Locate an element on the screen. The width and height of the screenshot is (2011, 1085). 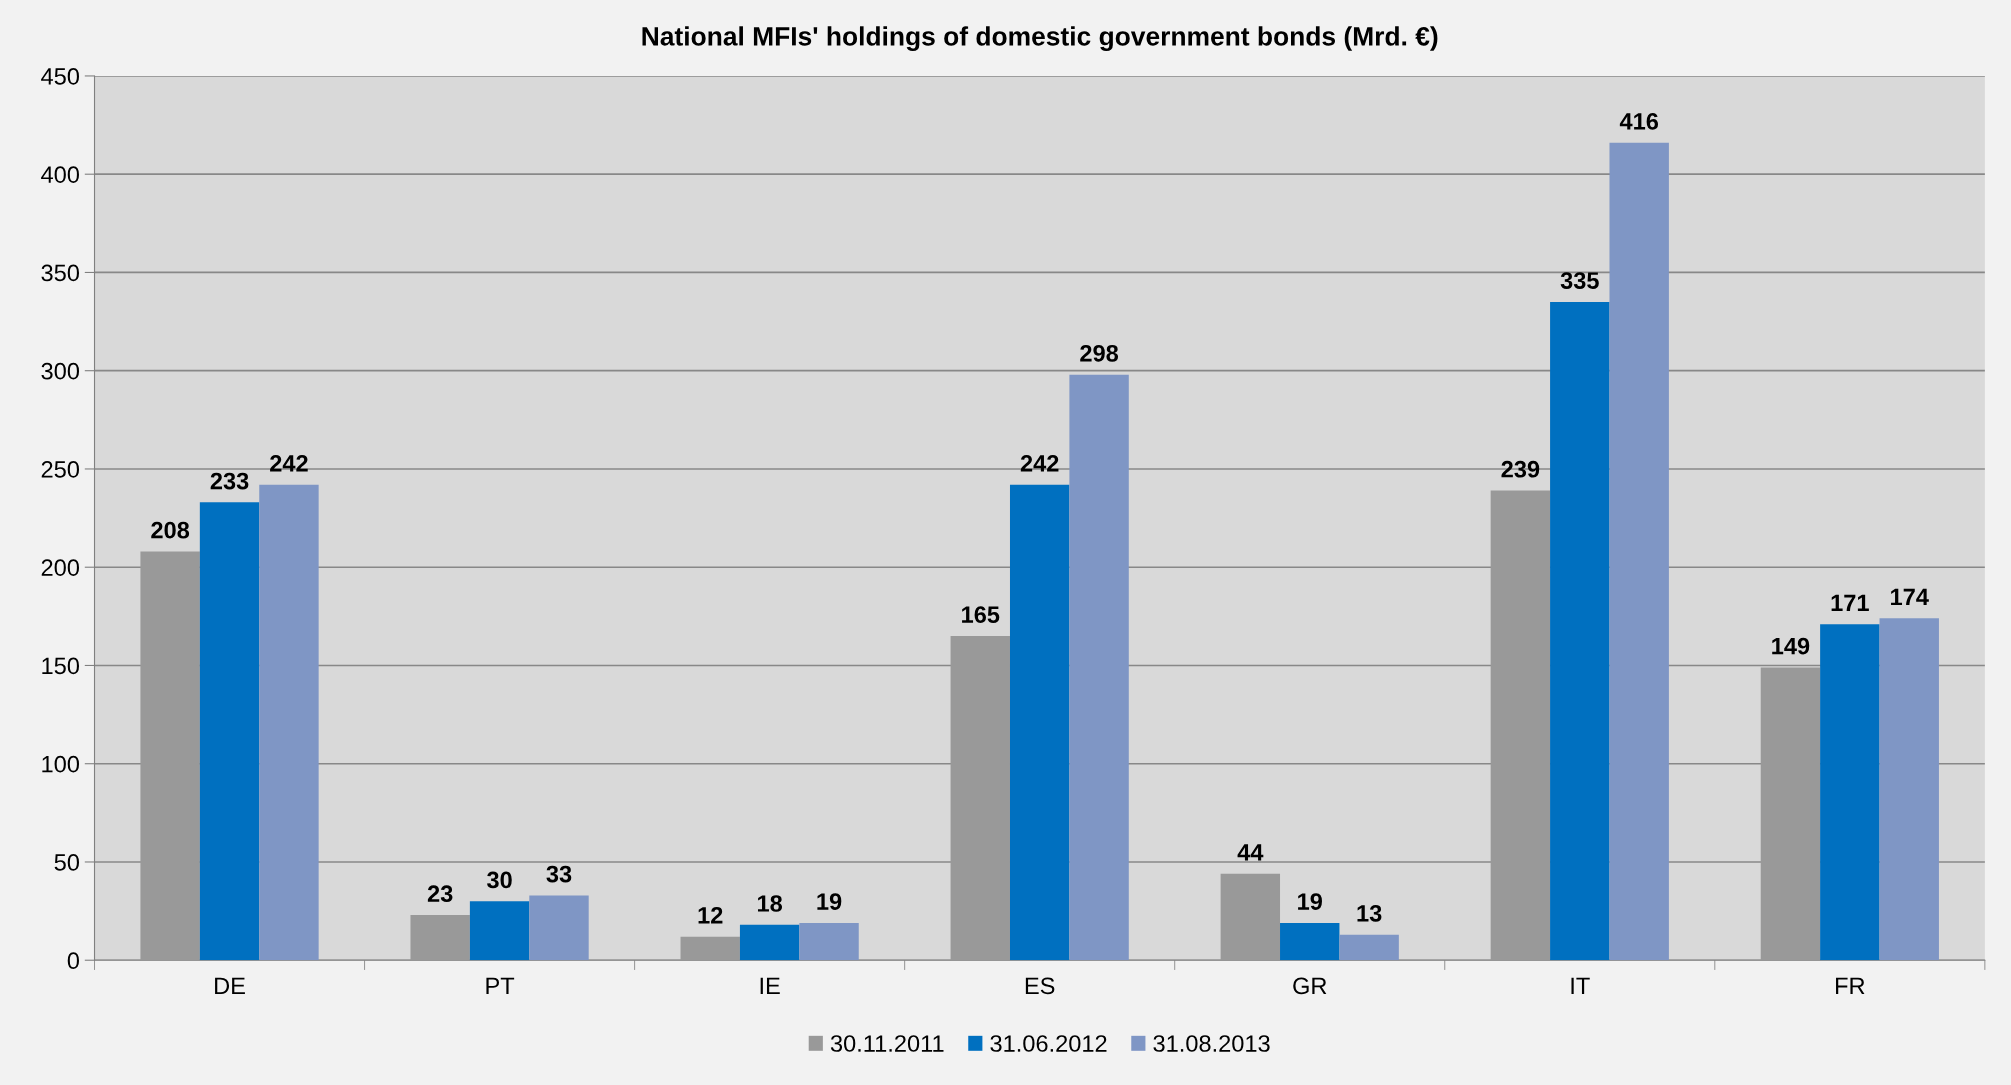
data-label: 30 is located at coordinates (499, 880).